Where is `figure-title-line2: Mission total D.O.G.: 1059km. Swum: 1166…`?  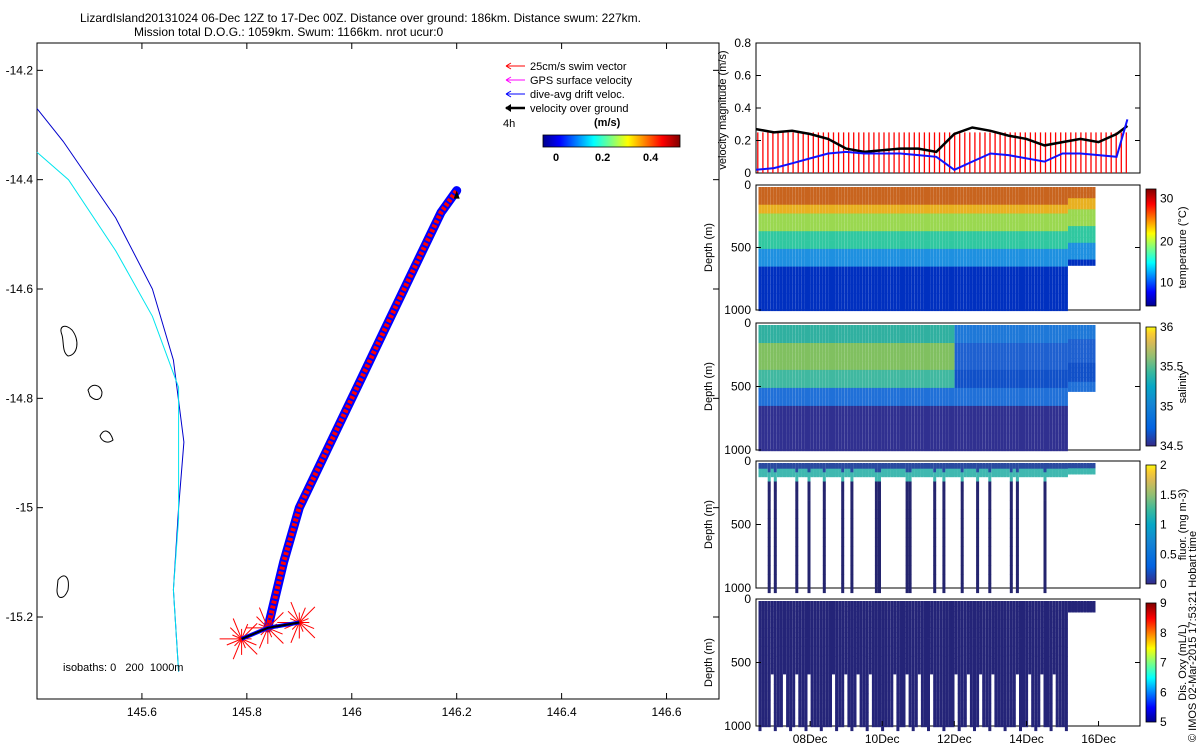 figure-title-line2: Mission total D.O.G.: 1059km. Swum: 1166… is located at coordinates (289, 32).